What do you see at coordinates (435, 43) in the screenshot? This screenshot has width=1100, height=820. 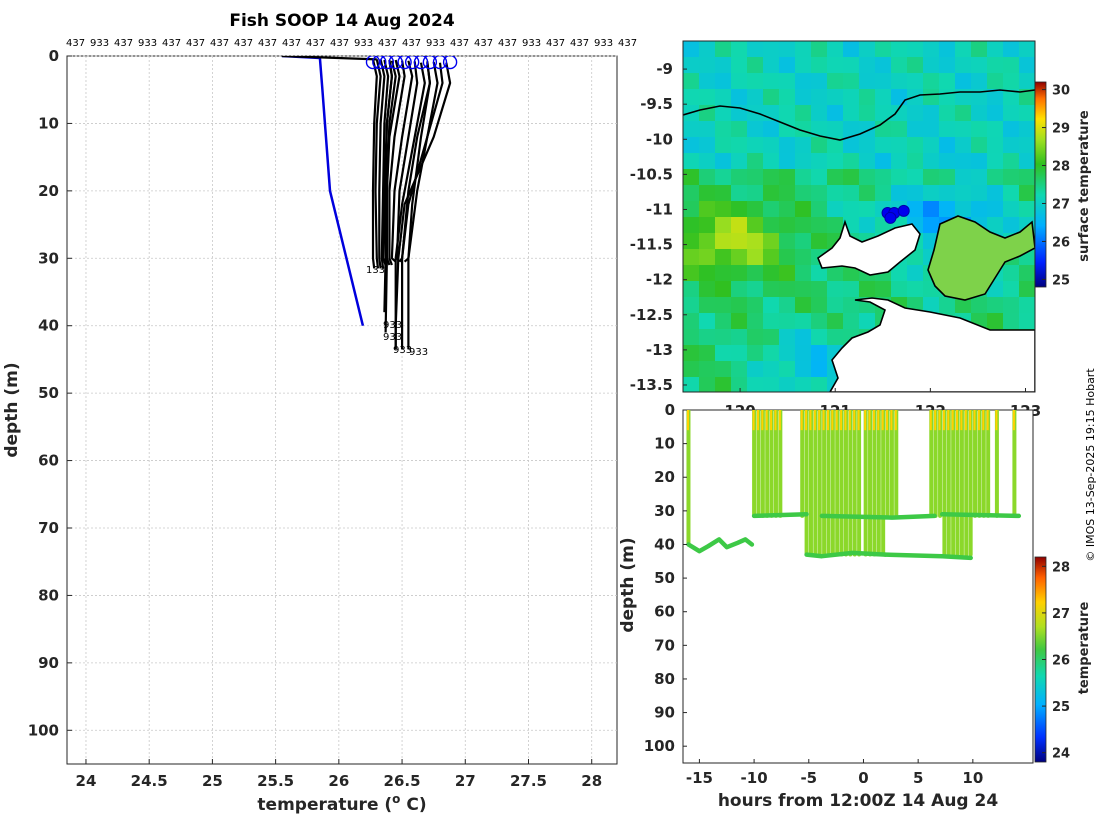 I see `cast-id-top: 933` at bounding box center [435, 43].